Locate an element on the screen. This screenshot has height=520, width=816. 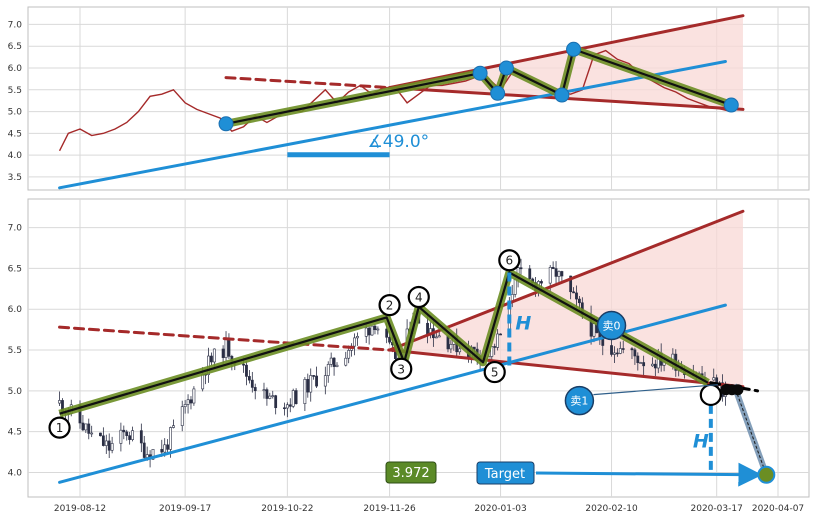
x-tick-label: 2019-08-12 is located at coordinates (80, 509).